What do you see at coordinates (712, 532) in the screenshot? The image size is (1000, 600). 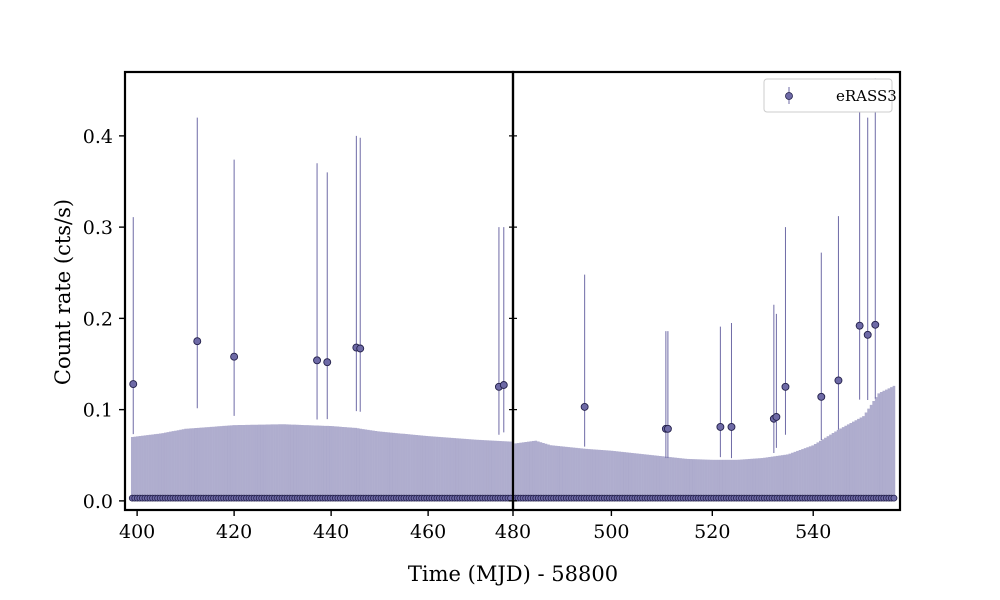 I see `x-tick-label: 520` at bounding box center [712, 532].